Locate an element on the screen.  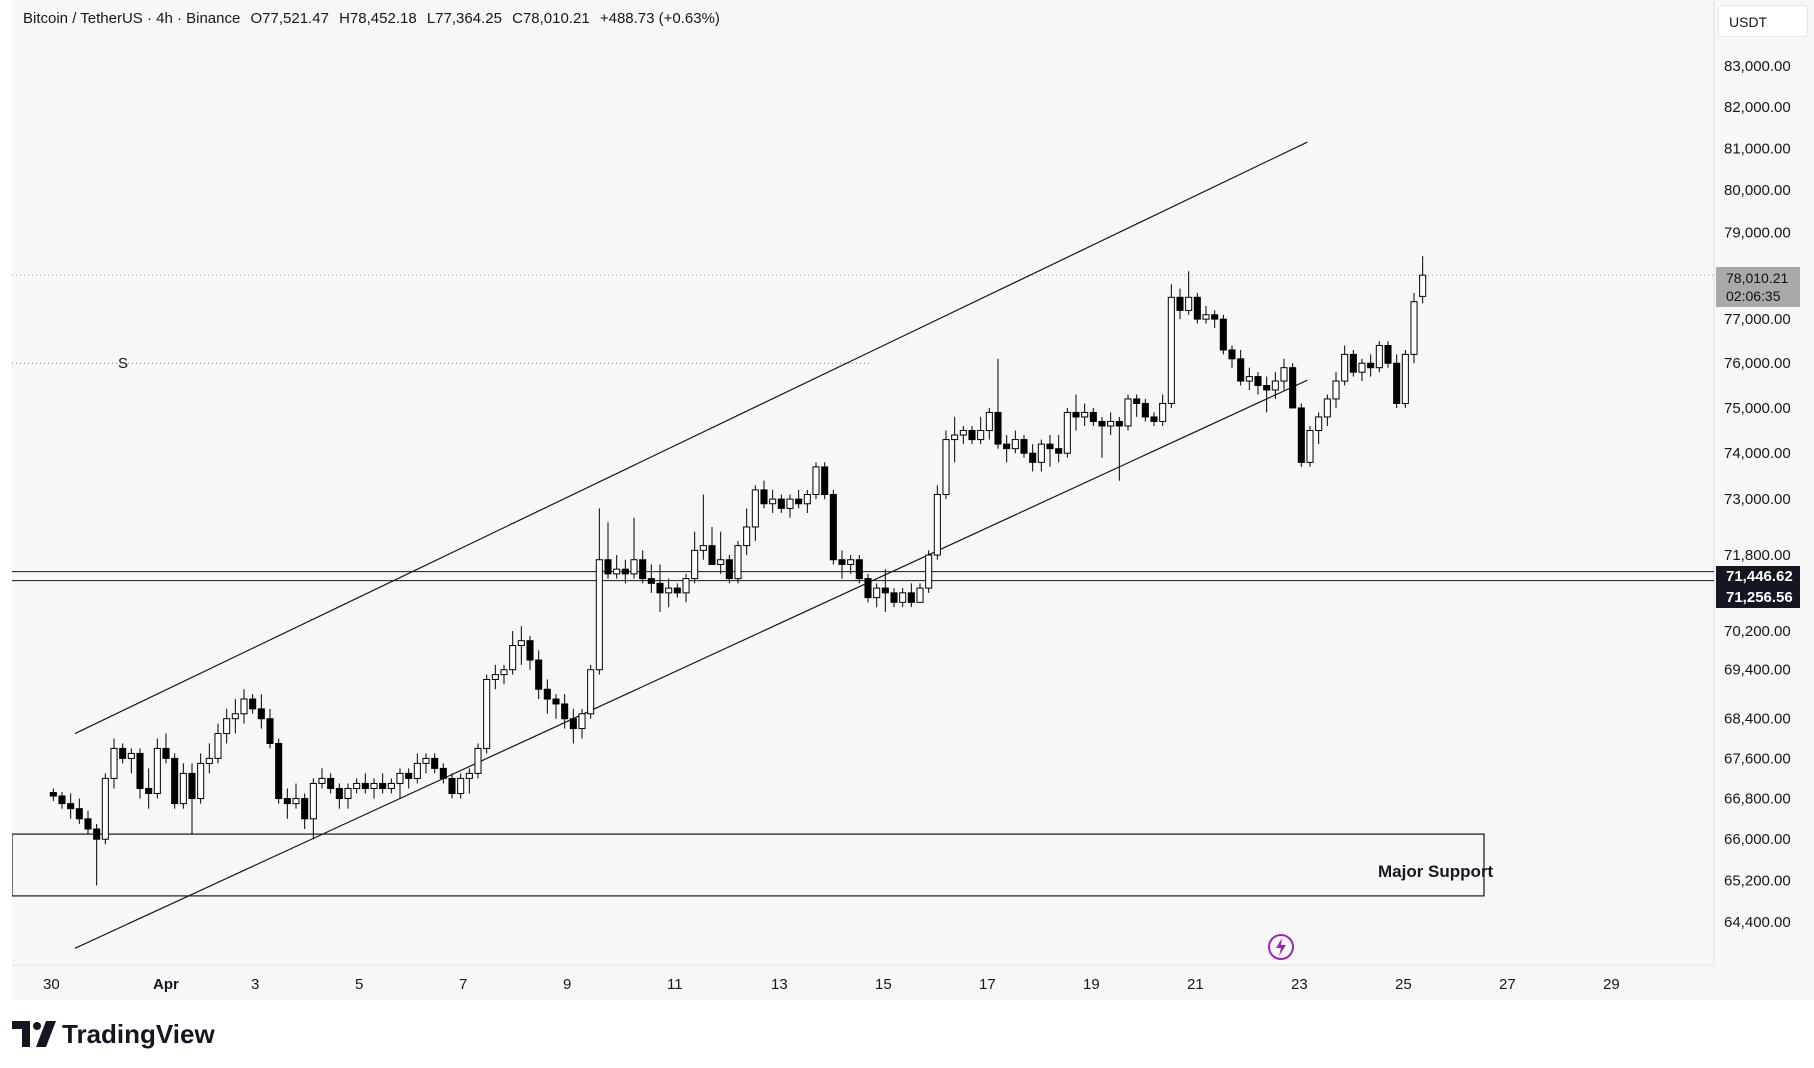
y-tick-label: 68,400.00 is located at coordinates (1757, 719).